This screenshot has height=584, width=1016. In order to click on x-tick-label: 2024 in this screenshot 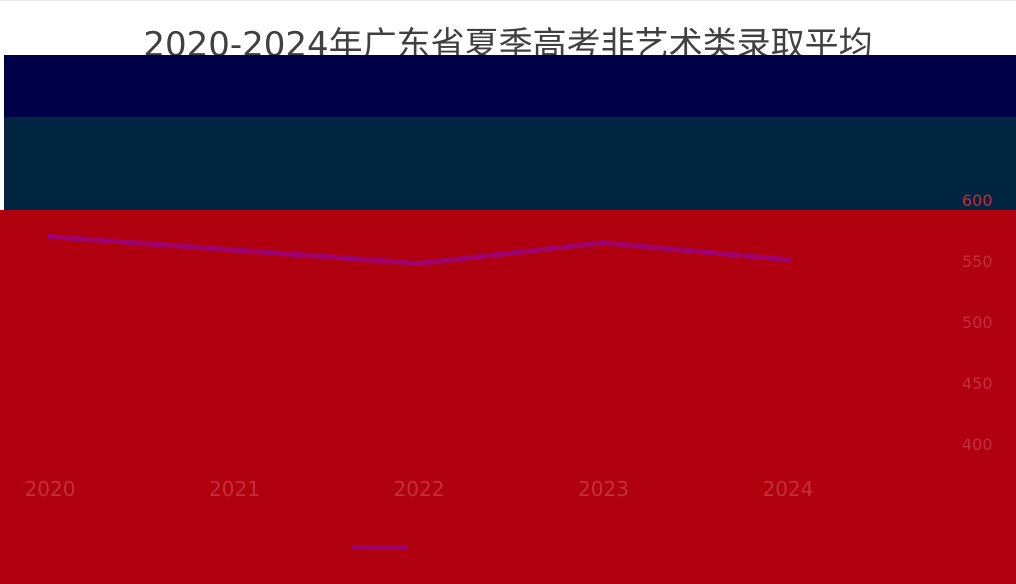, I will do `click(788, 489)`.